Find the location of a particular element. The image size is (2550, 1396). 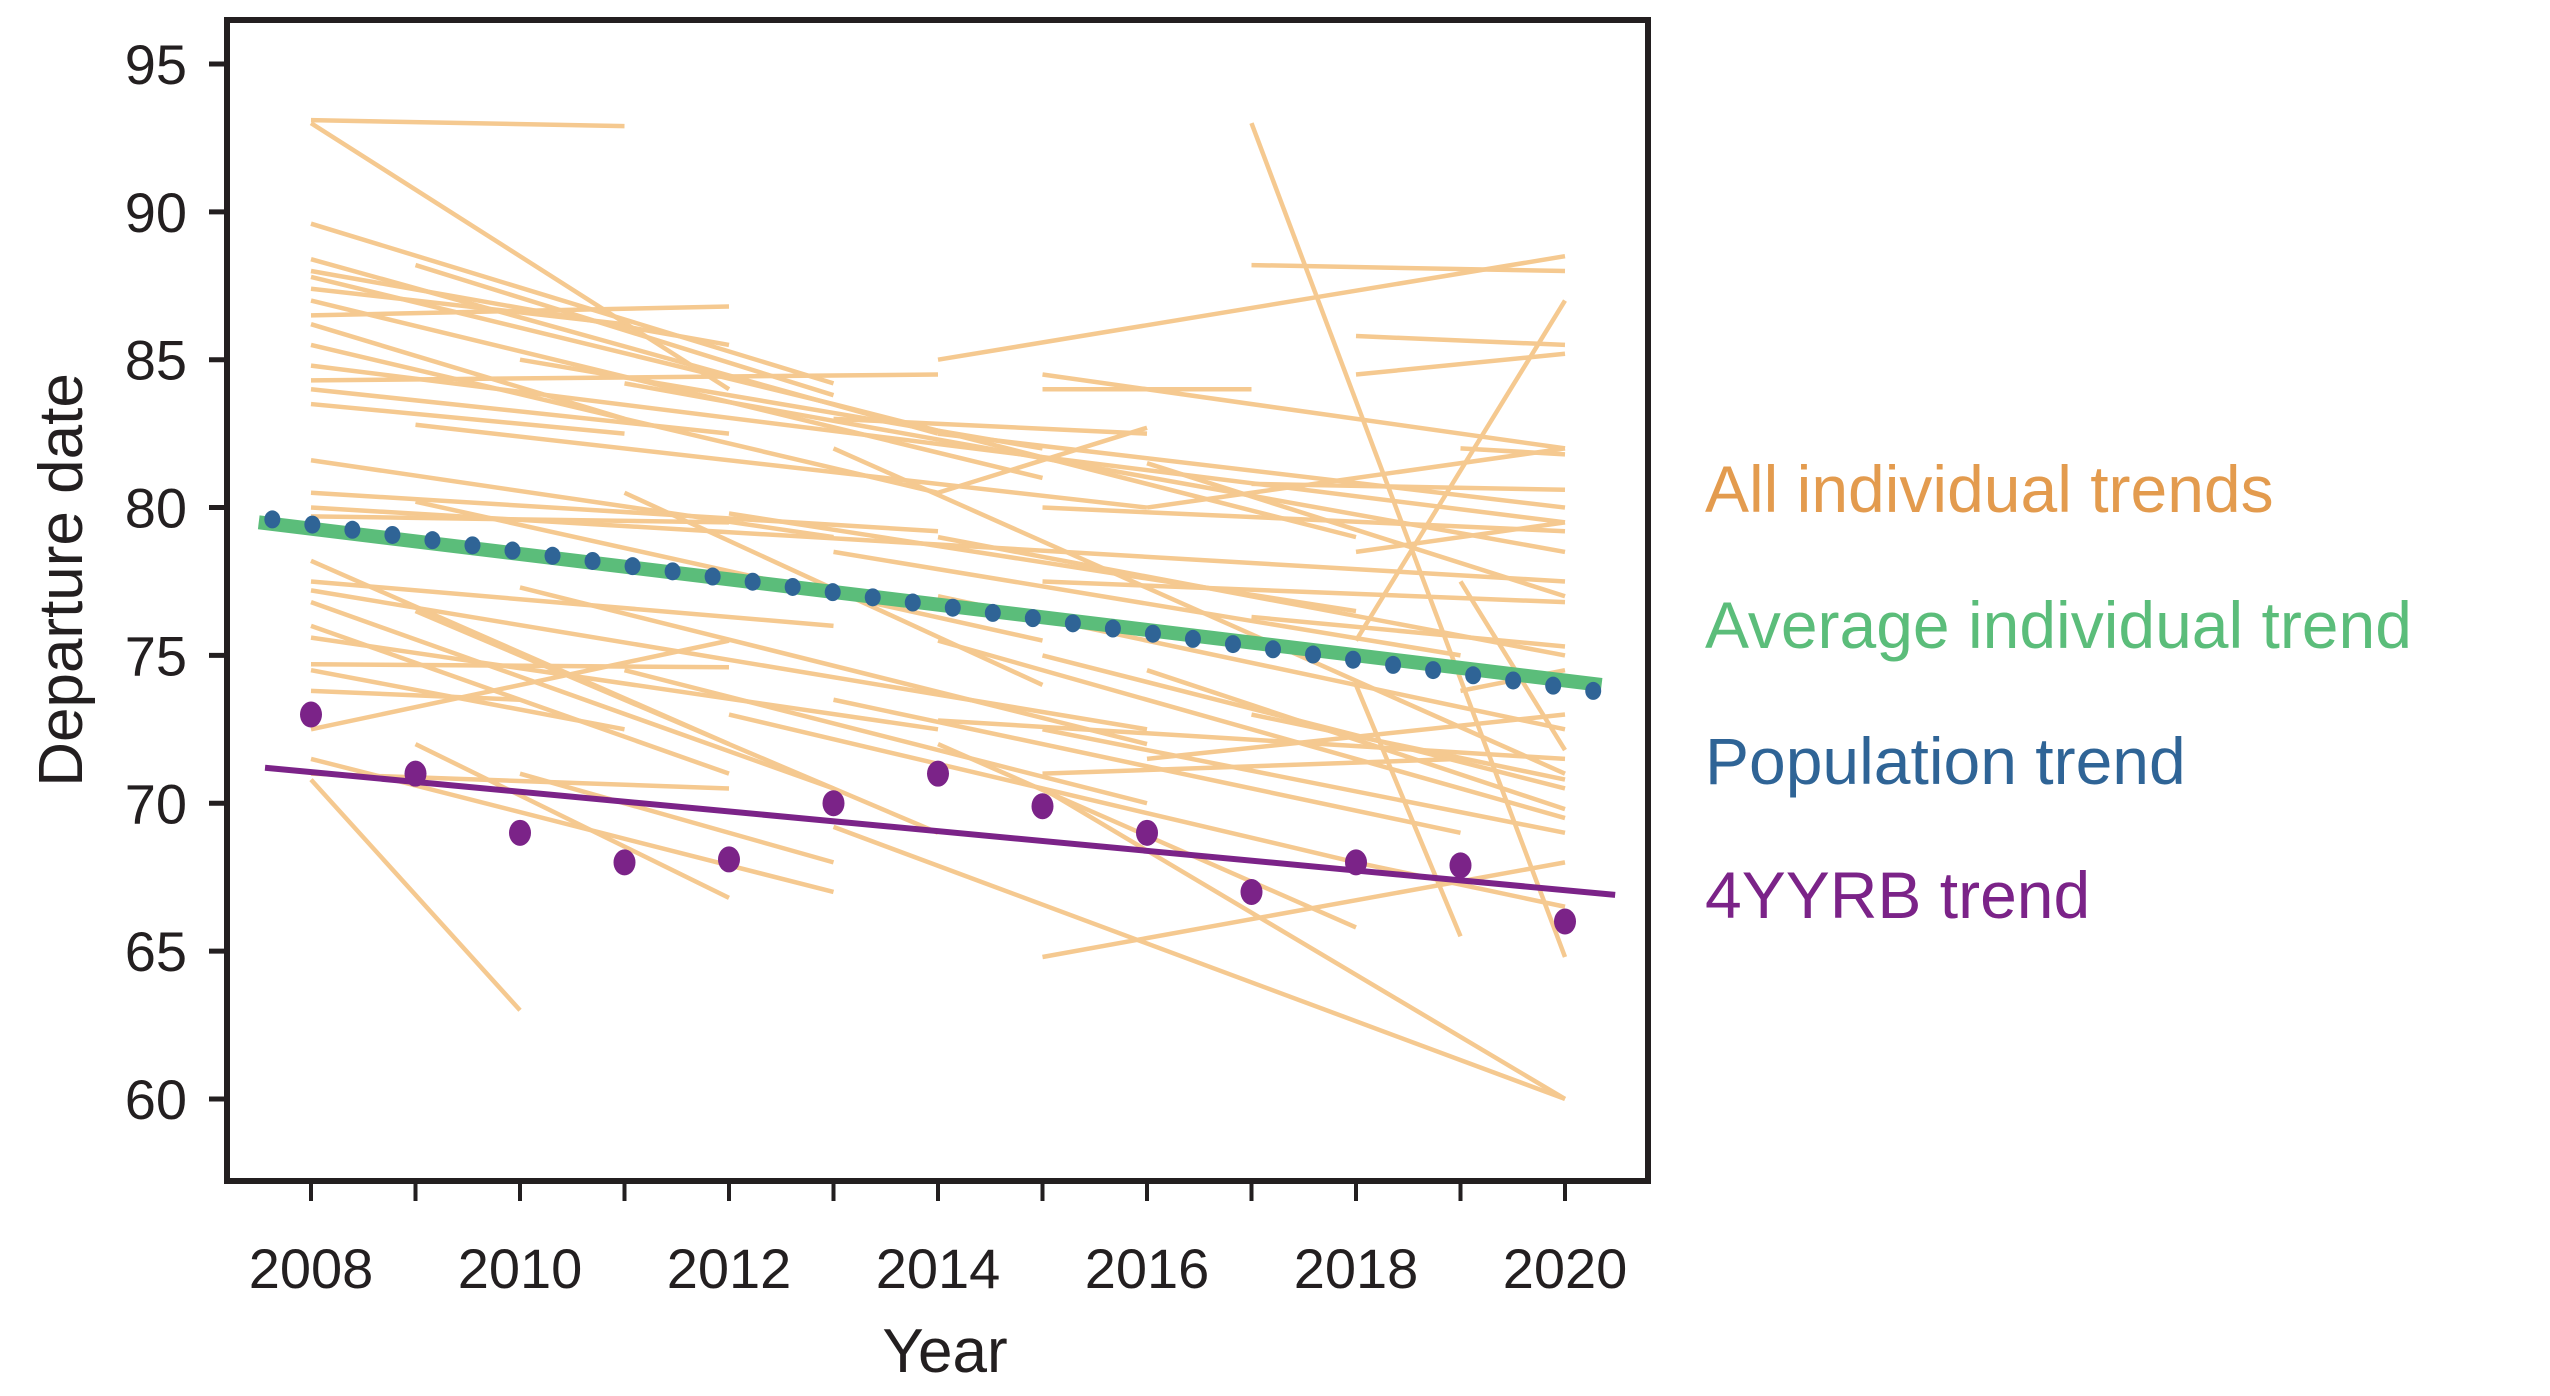

legend-item: Average individual trend is located at coordinates (2058, 625).